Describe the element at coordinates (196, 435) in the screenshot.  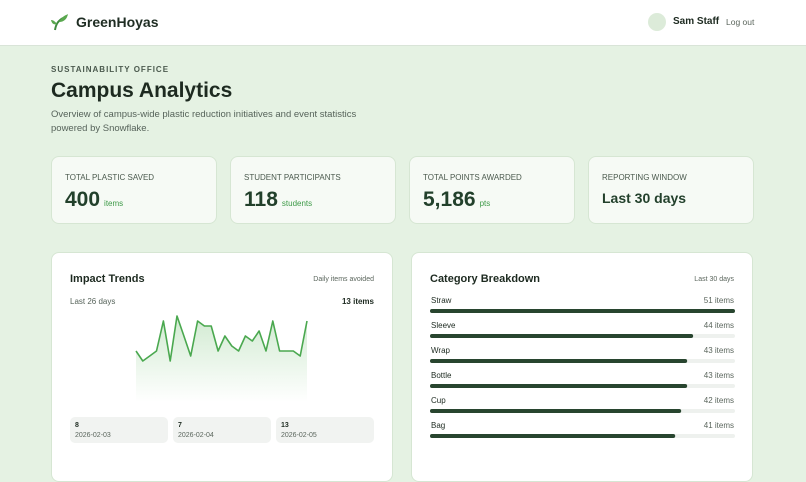
I see `day-date: 2026-02-04` at that location.